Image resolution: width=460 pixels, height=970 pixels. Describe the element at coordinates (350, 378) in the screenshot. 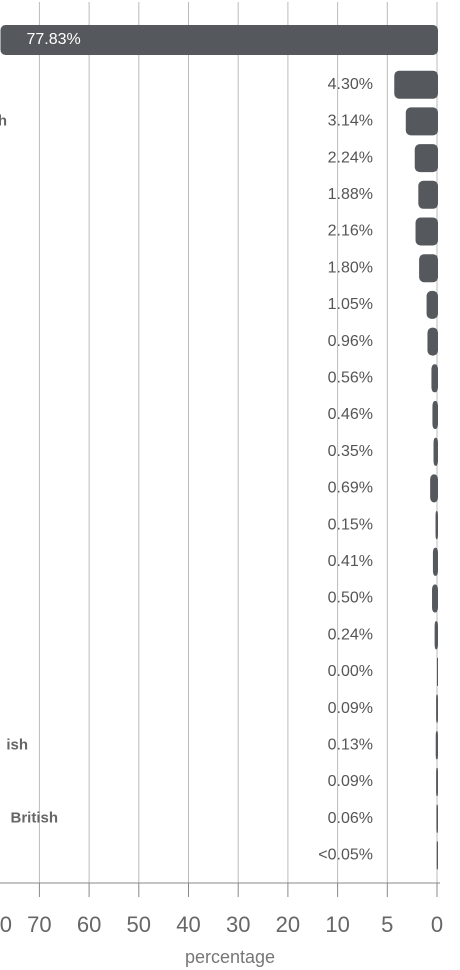

I see `data-label: 0.56%` at that location.